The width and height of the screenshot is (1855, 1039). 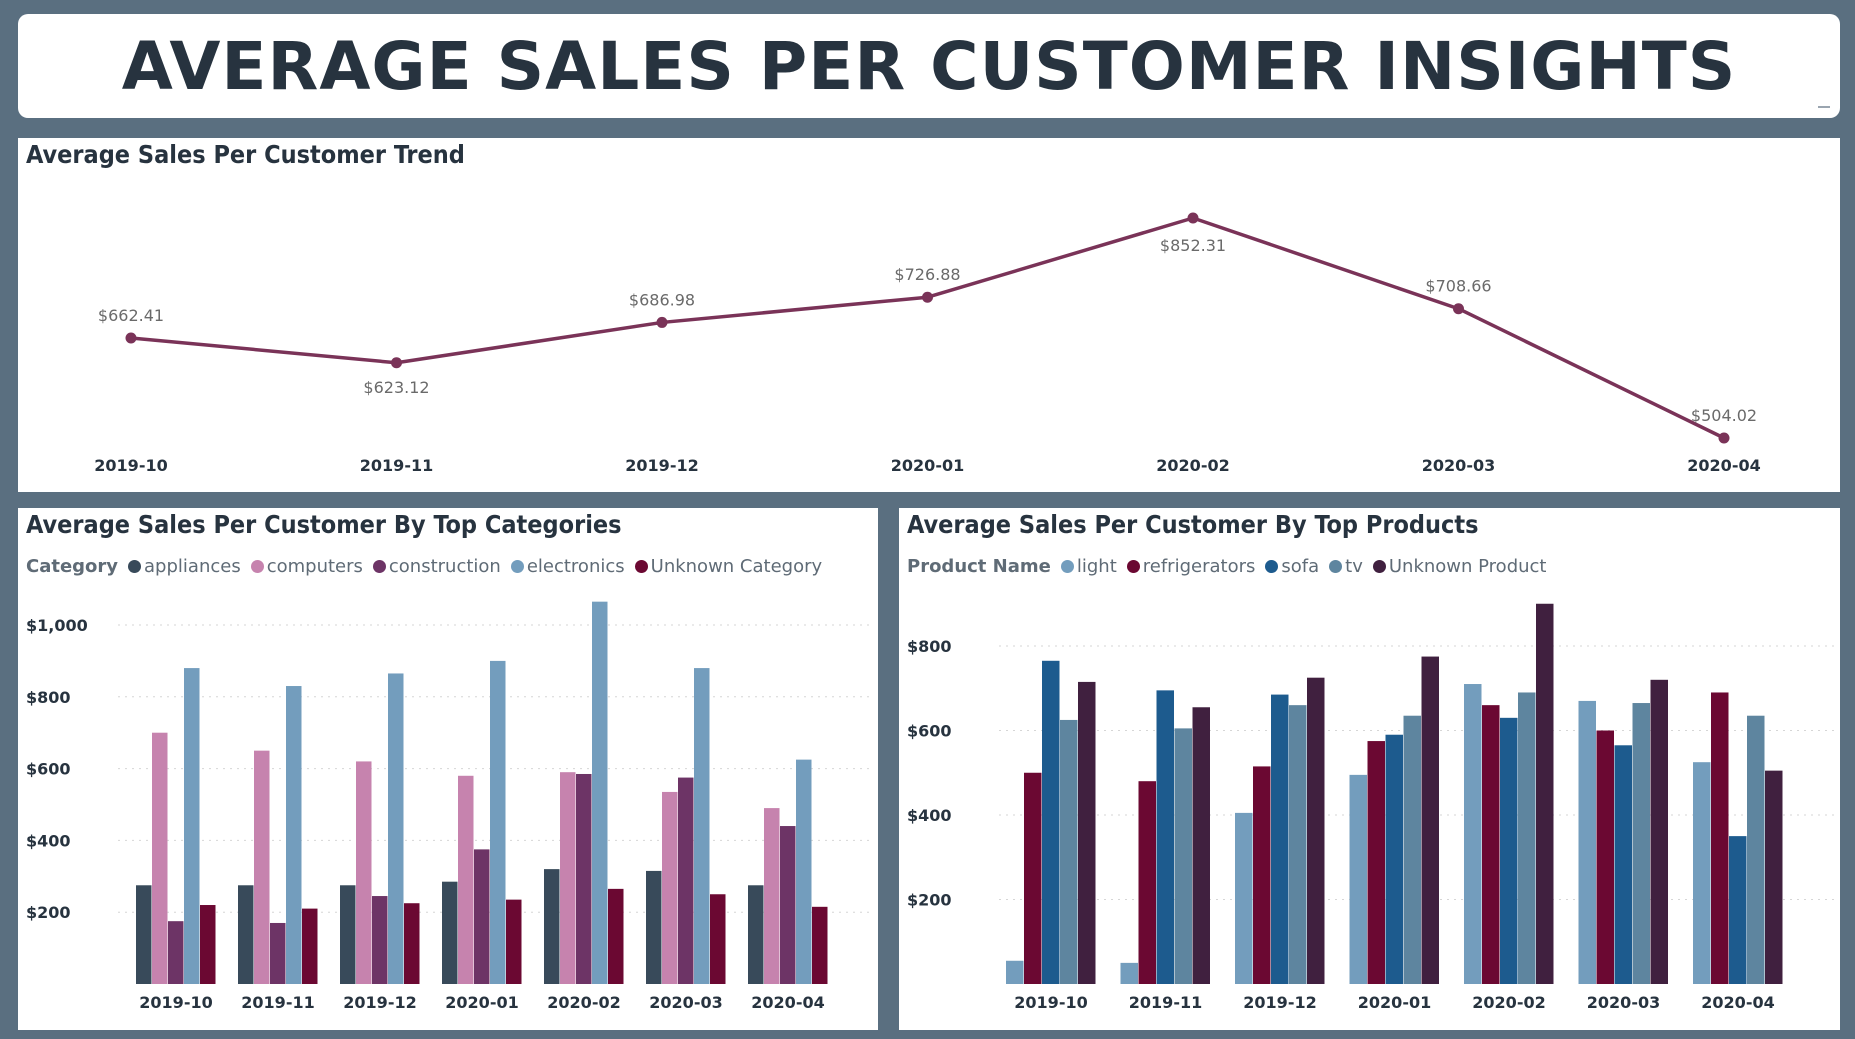 What do you see at coordinates (314, 566) in the screenshot?
I see `legend-label: computers` at bounding box center [314, 566].